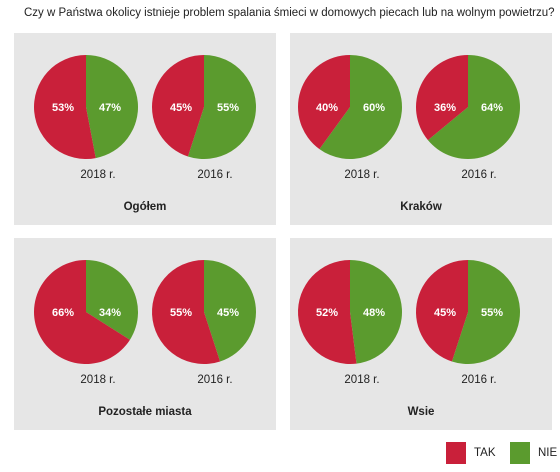 Image resolution: width=560 pixels, height=472 pixels. I want to click on pie-group: 66% 34% 55% 45%, so click(145, 312).